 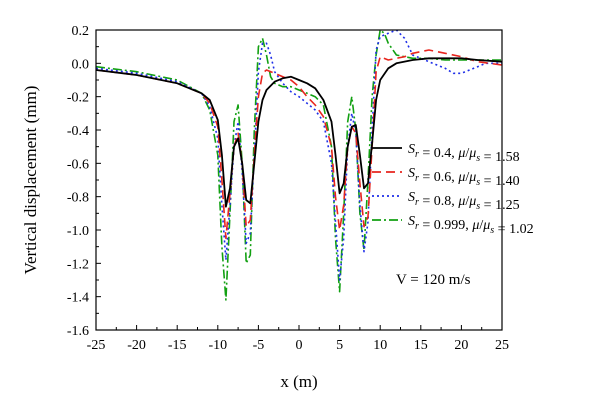 What do you see at coordinates (78, 331) in the screenshot?
I see `y-tick-label: -1.6` at bounding box center [78, 331].